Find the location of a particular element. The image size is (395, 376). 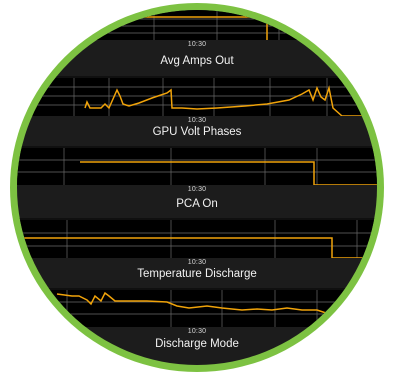

chart-discharge-mode is located at coordinates (197, 308).